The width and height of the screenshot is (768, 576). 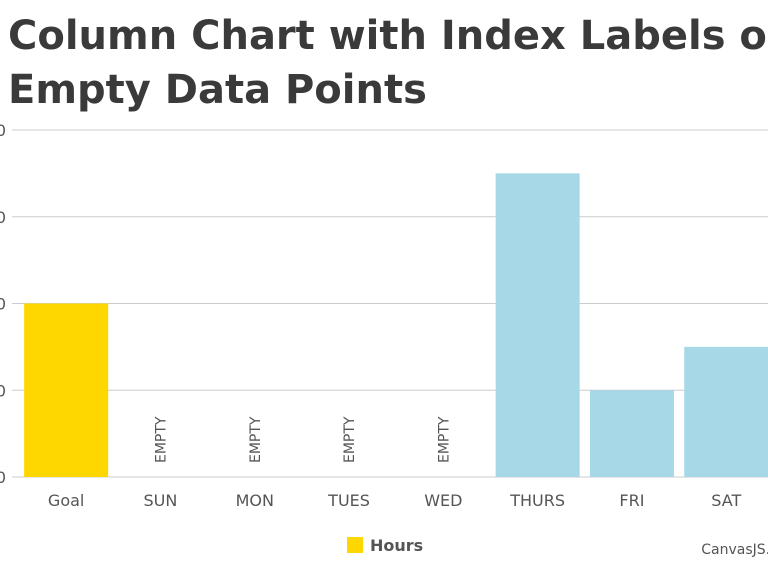 What do you see at coordinates (388, 36) in the screenshot?
I see `chart-title: Column Chart with Index Labels on` at bounding box center [388, 36].